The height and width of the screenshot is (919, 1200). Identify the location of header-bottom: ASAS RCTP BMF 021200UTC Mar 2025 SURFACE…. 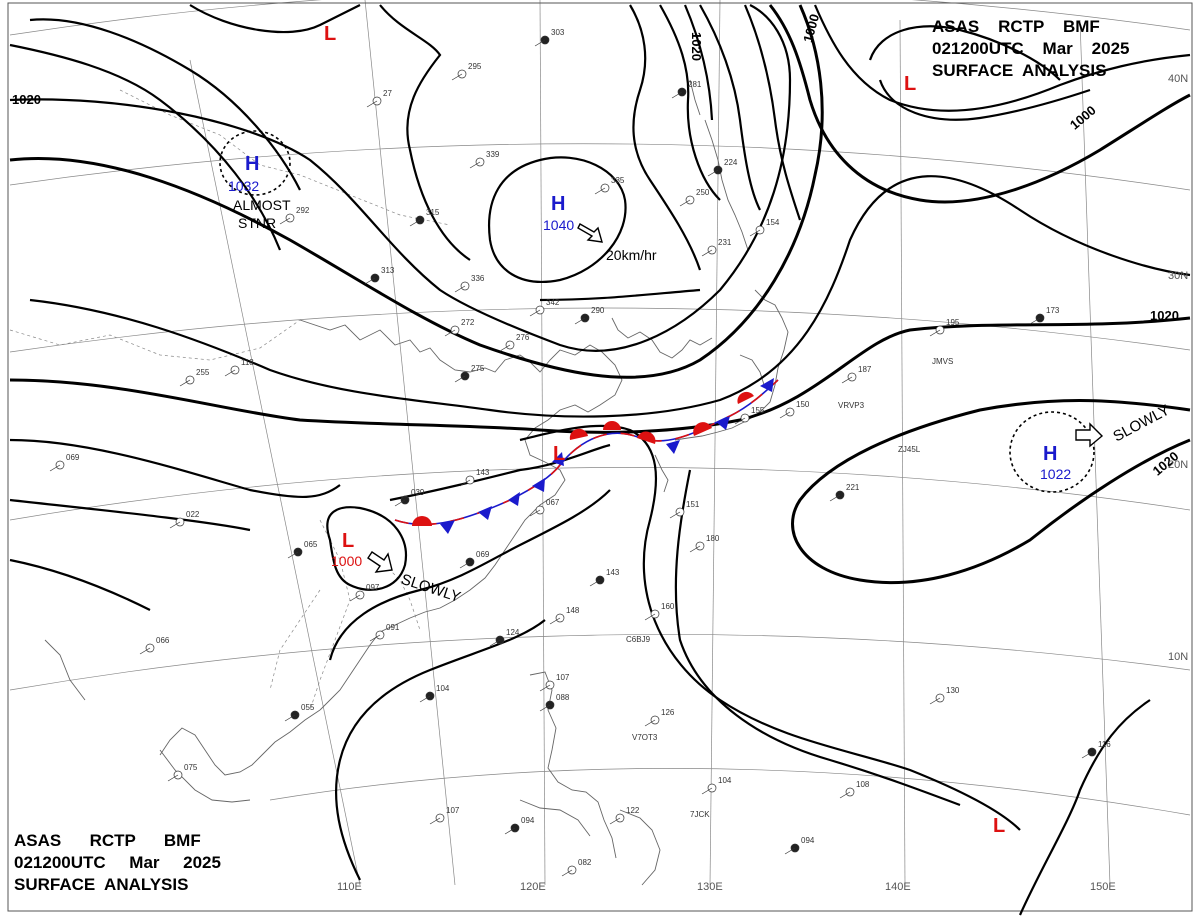
(117, 863).